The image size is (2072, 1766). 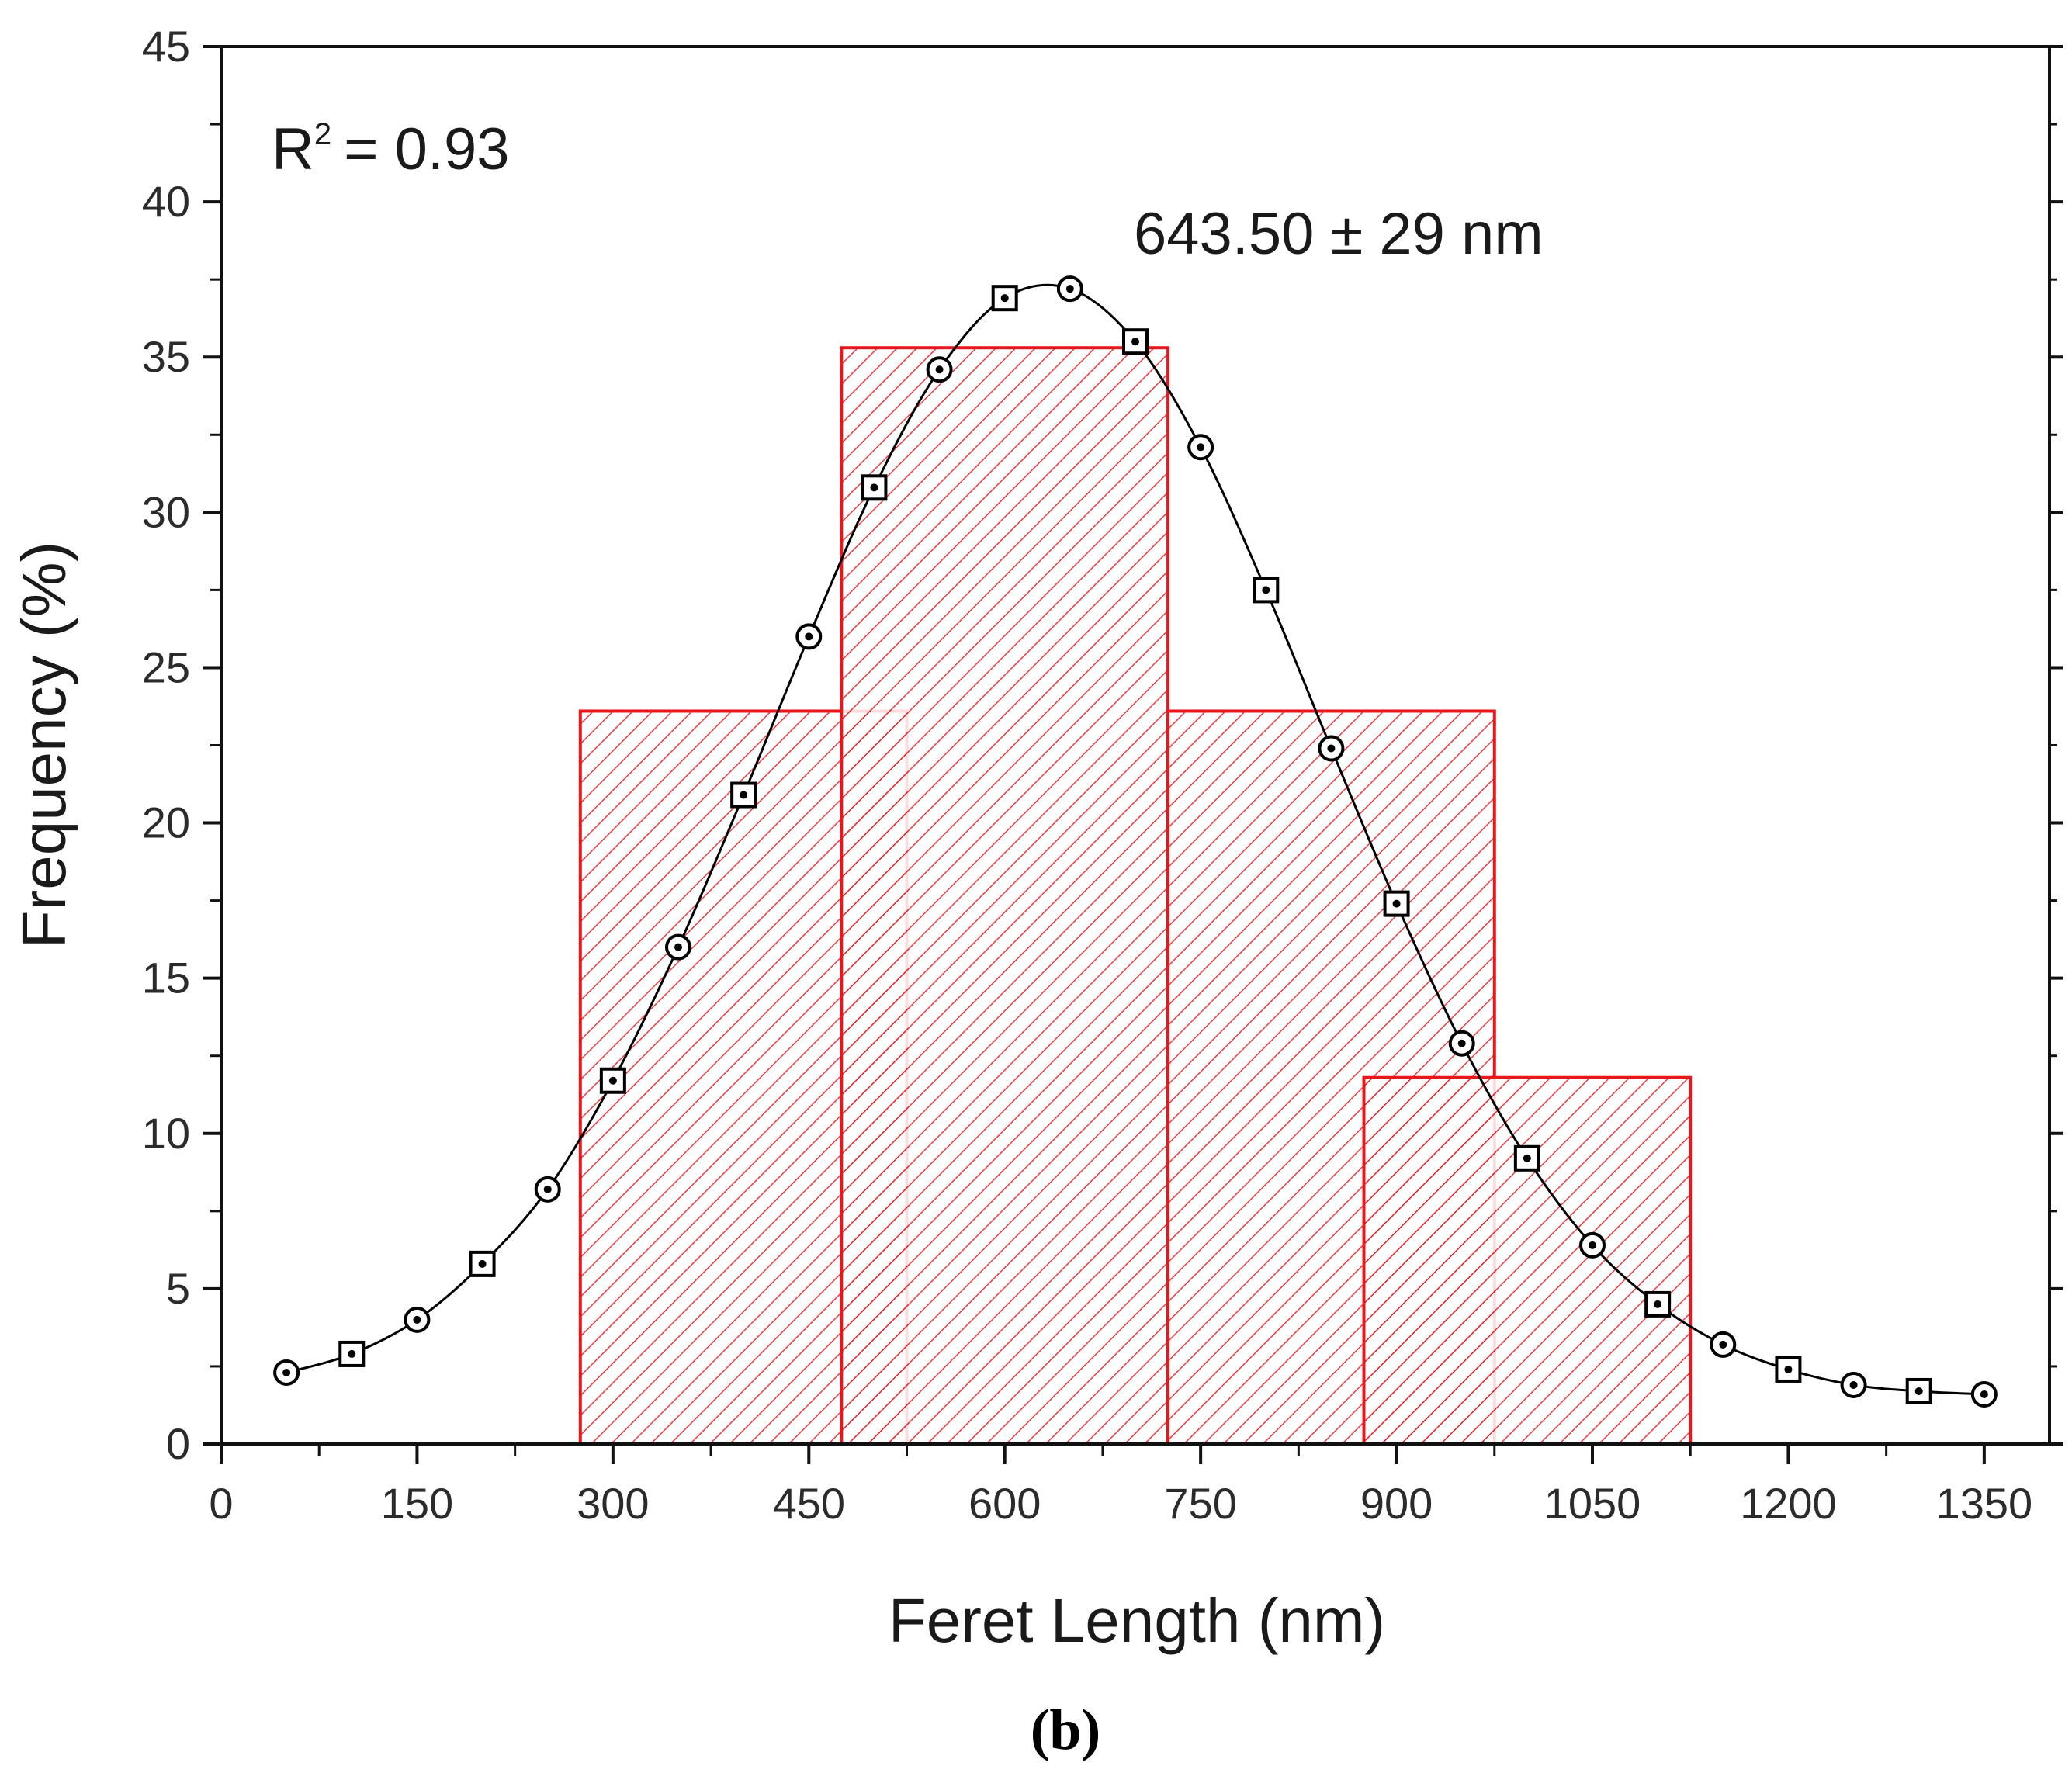 I want to click on y-tick-label: 35, so click(x=166, y=356).